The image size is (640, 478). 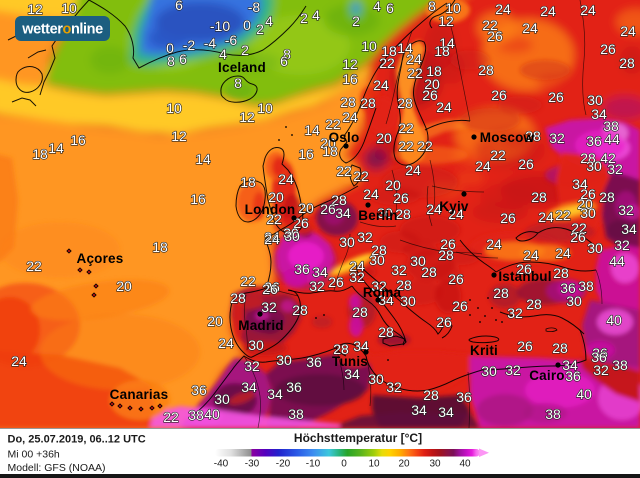 What do you see at coordinates (382, 292) in the screenshot?
I see `svg-text: Roma` at bounding box center [382, 292].